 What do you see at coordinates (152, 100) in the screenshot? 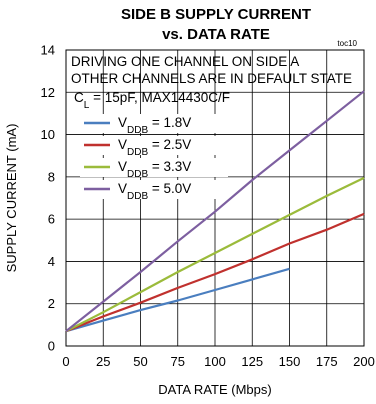
I see `annotation-line-3: CL = 15pF, MAX14430C/F` at bounding box center [152, 100].